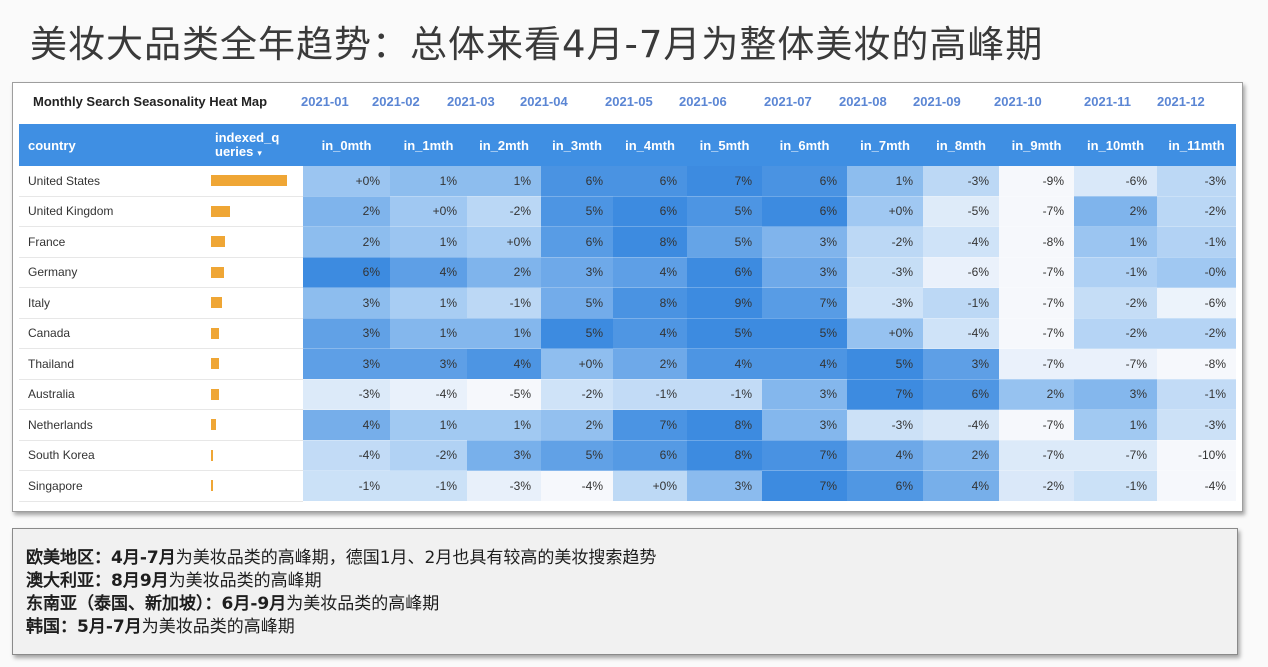 The image size is (1268, 667). I want to click on country-cell: Italy, so click(115, 303).